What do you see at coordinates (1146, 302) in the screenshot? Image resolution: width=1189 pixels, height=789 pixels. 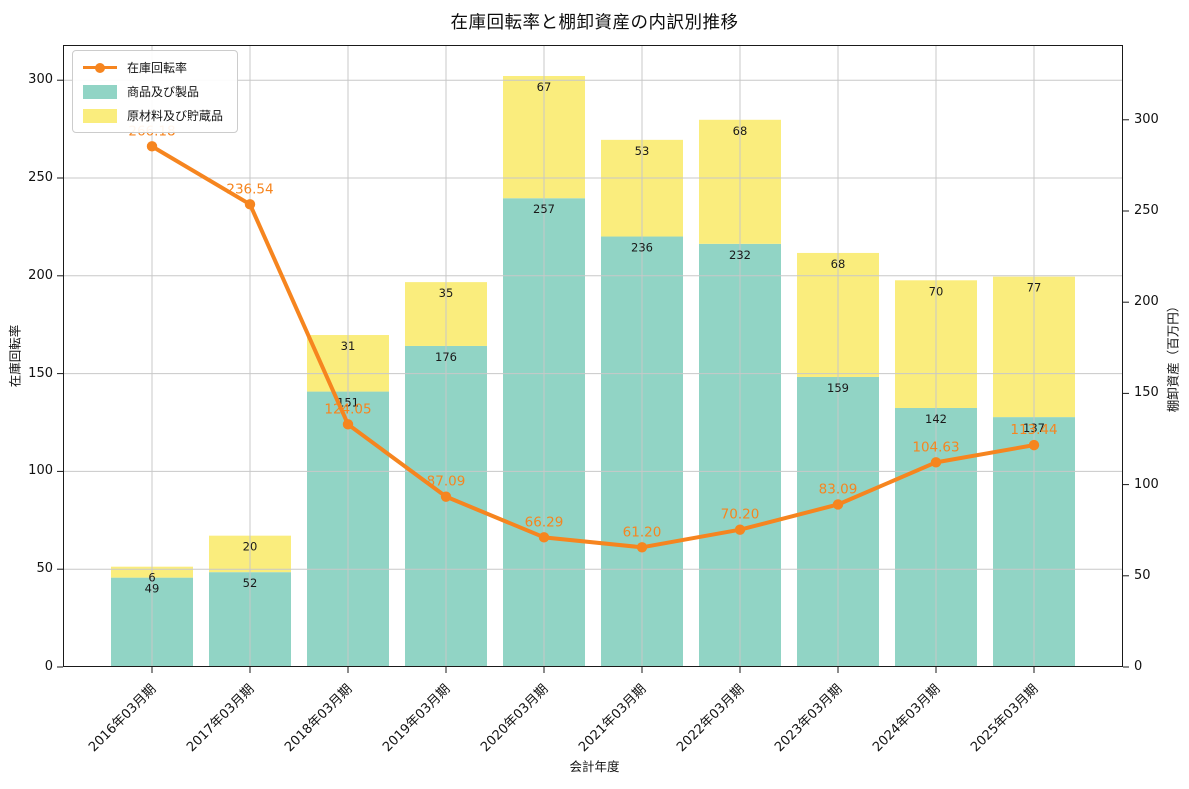 I see `right-axis-tick-label: 200` at bounding box center [1146, 302].